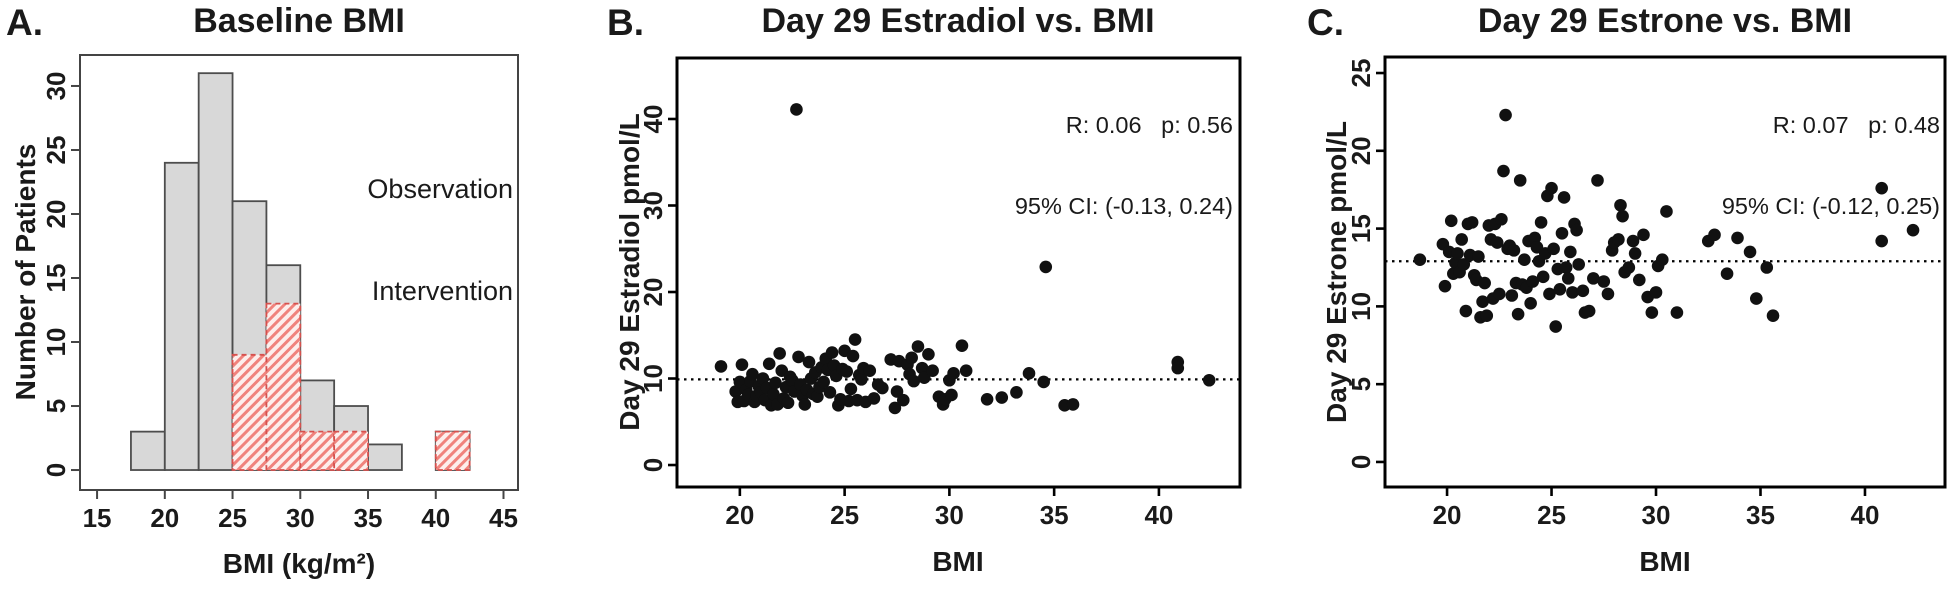 The width and height of the screenshot is (1949, 589). What do you see at coordinates (503, 518) in the screenshot?
I see `x-tick-label: 45` at bounding box center [503, 518].